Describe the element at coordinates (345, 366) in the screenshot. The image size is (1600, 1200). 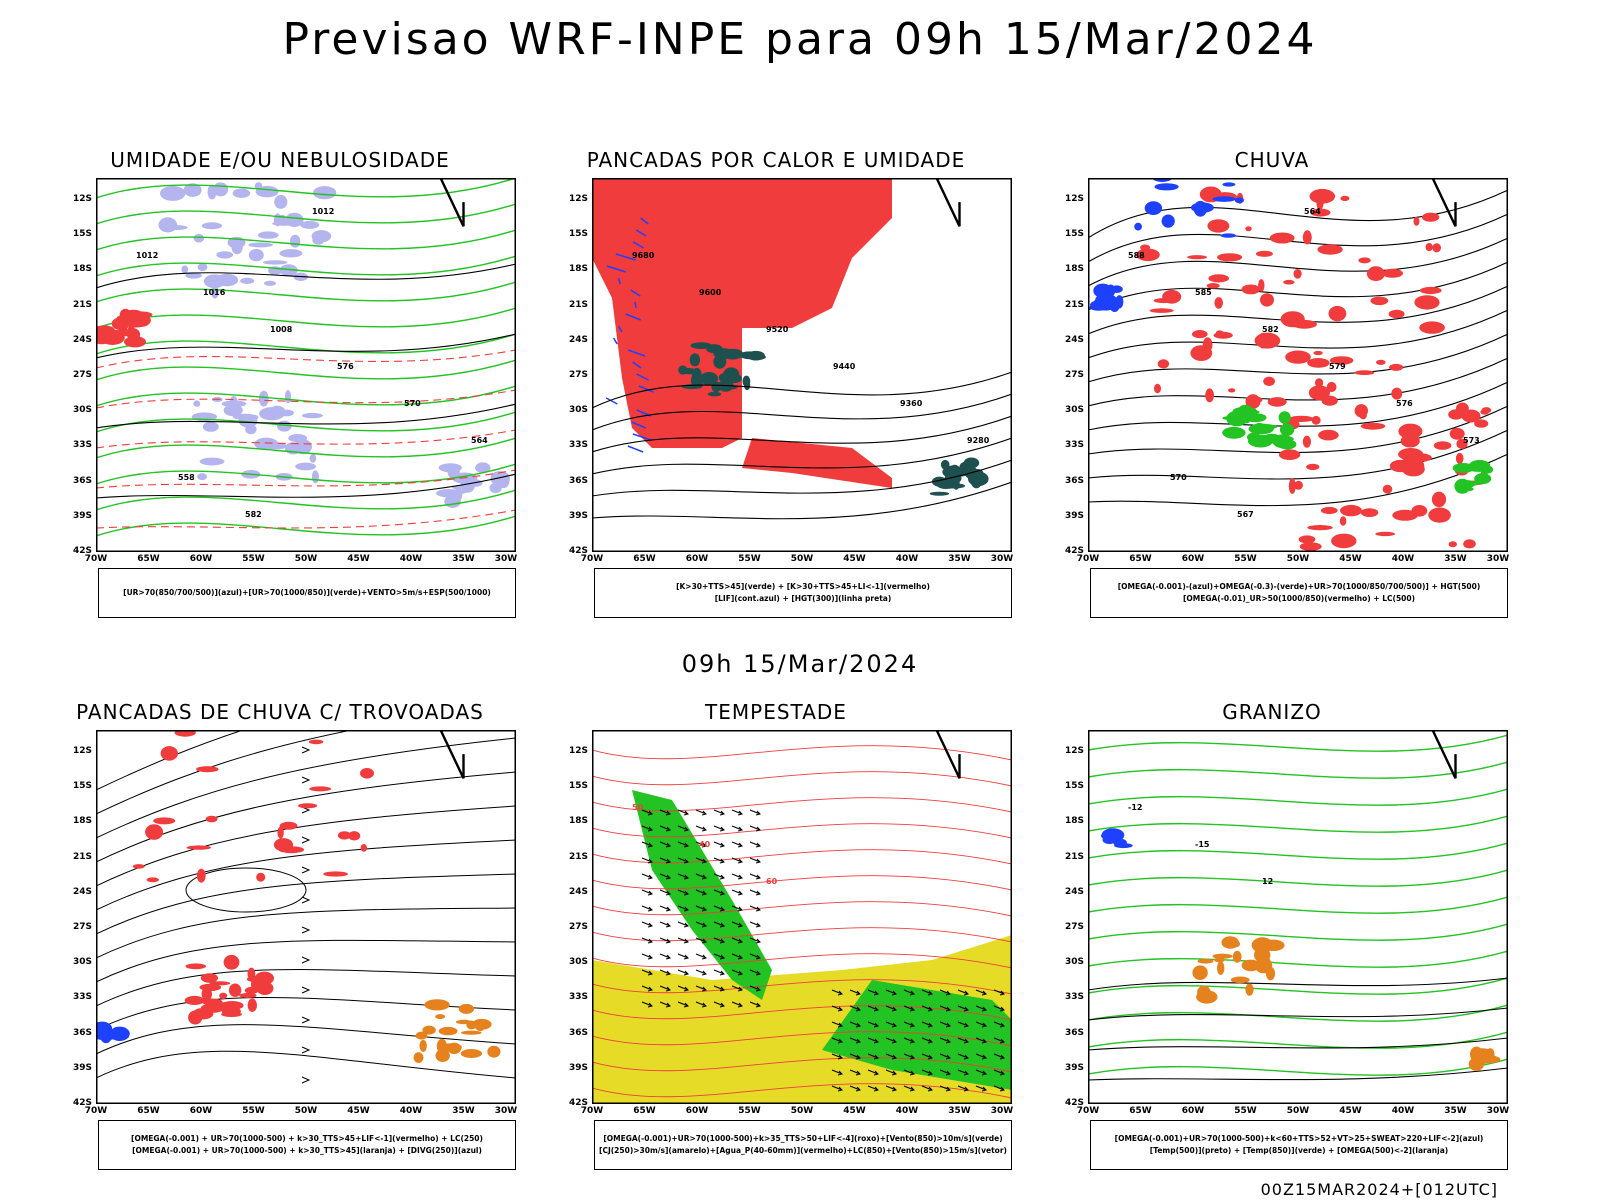
I see `contour-value-label: 576` at that location.